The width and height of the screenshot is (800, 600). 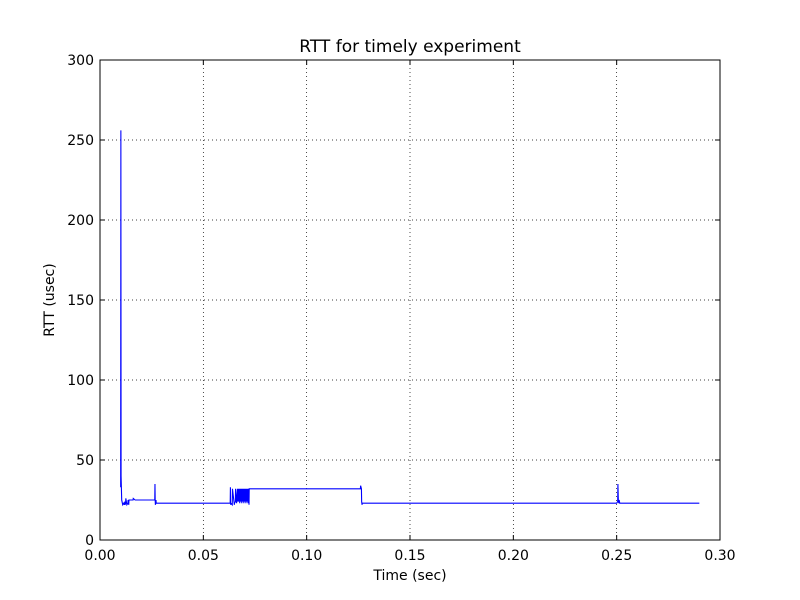 I want to click on x-axis-label: Time (sec), so click(x=409, y=576).